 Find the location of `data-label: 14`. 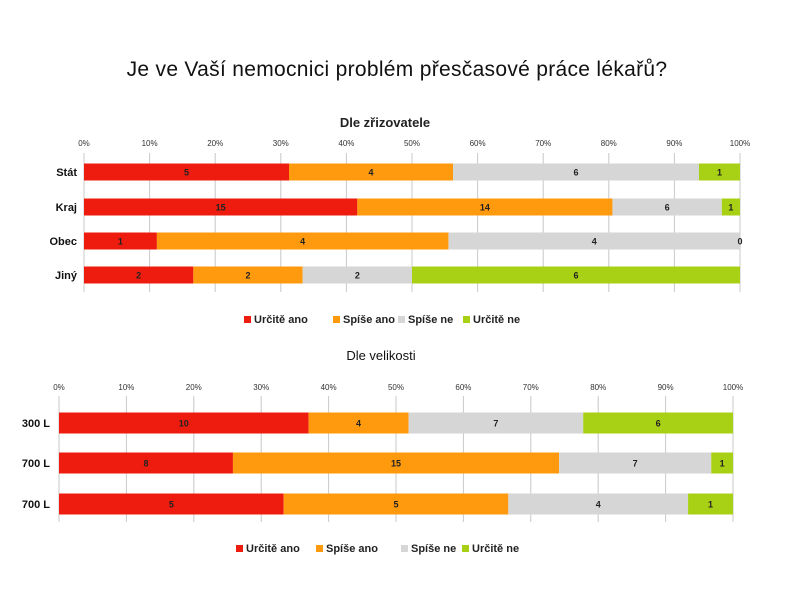

data-label: 14 is located at coordinates (485, 208).